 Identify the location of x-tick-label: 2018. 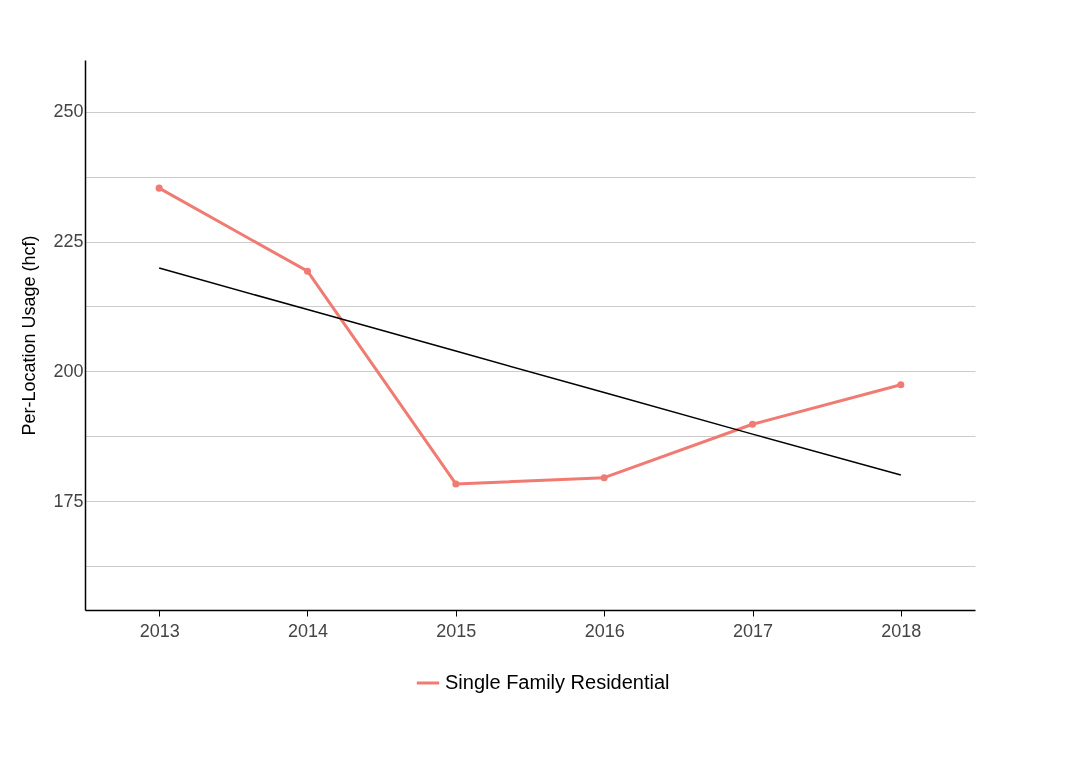
(901, 630).